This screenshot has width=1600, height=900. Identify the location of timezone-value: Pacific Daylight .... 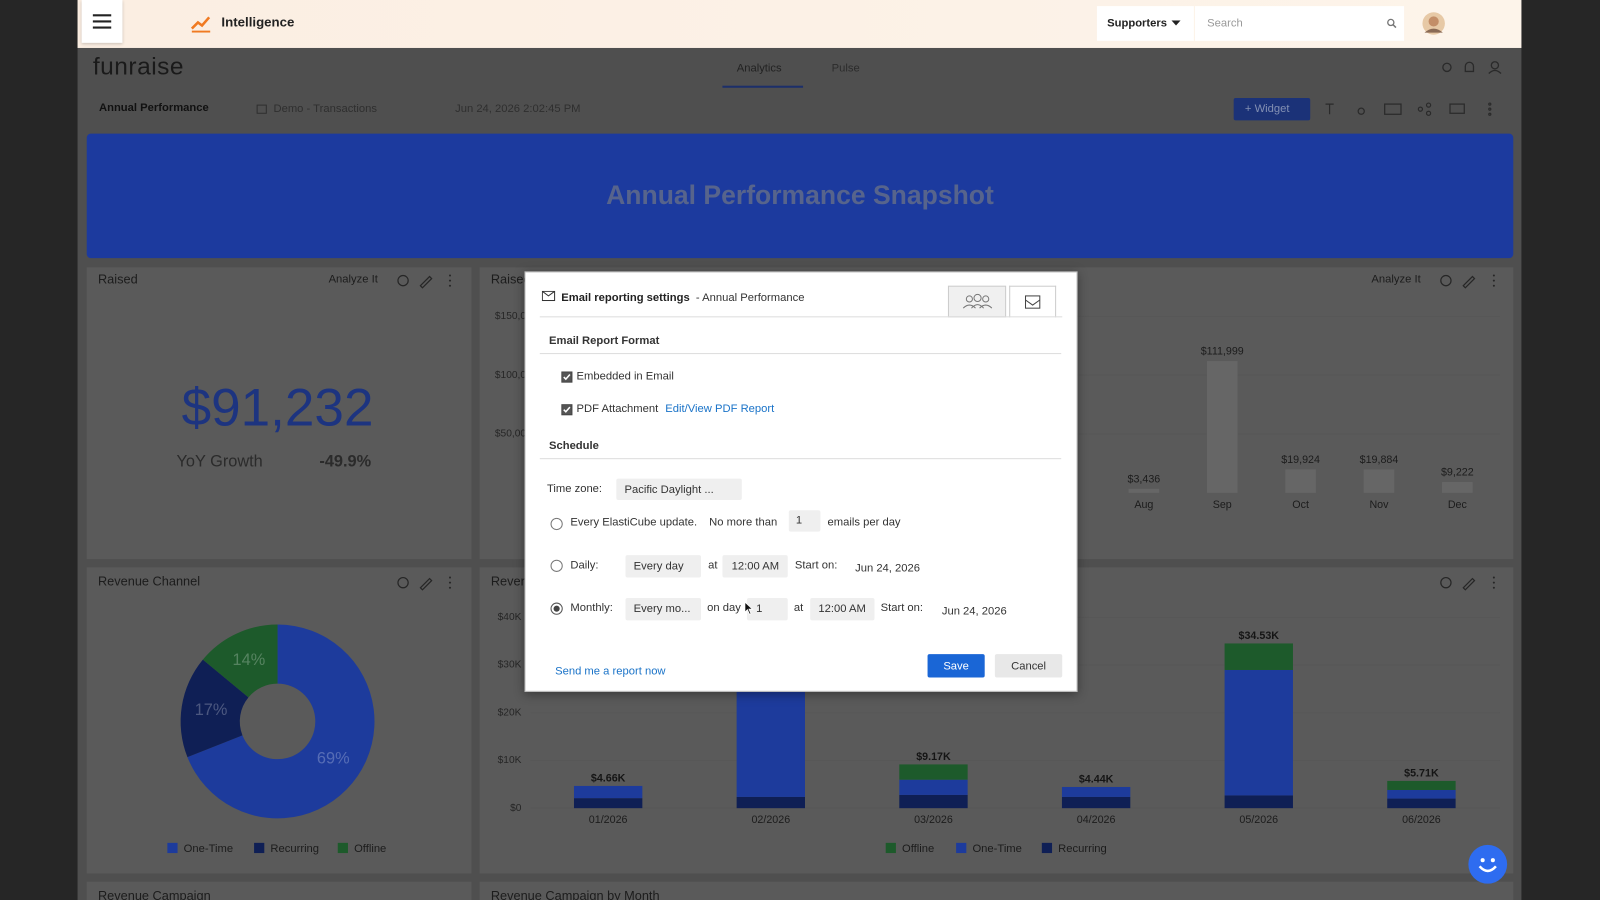
(669, 489).